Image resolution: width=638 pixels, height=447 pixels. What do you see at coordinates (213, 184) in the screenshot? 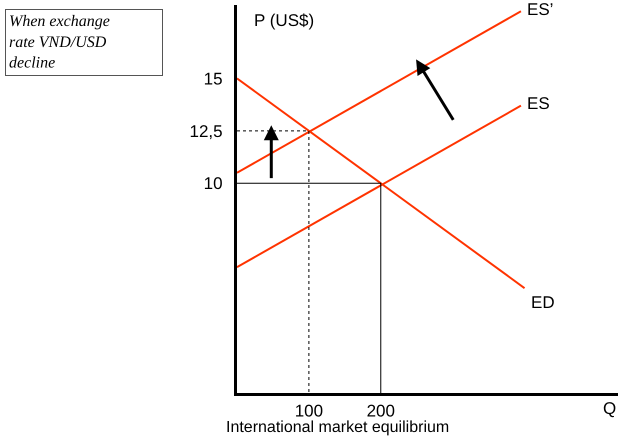
I see `y-tick-label: 10` at bounding box center [213, 184].